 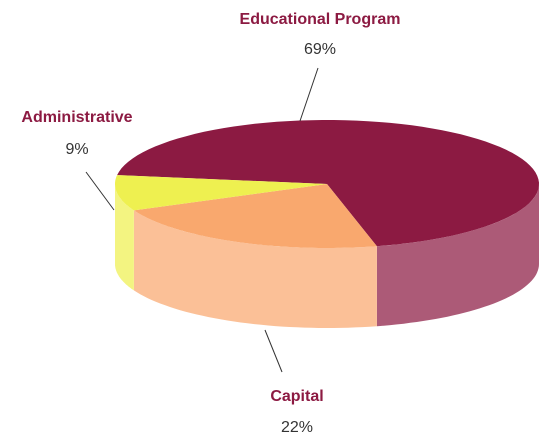 What do you see at coordinates (76, 117) in the screenshot?
I see `slice-label: Administrative` at bounding box center [76, 117].